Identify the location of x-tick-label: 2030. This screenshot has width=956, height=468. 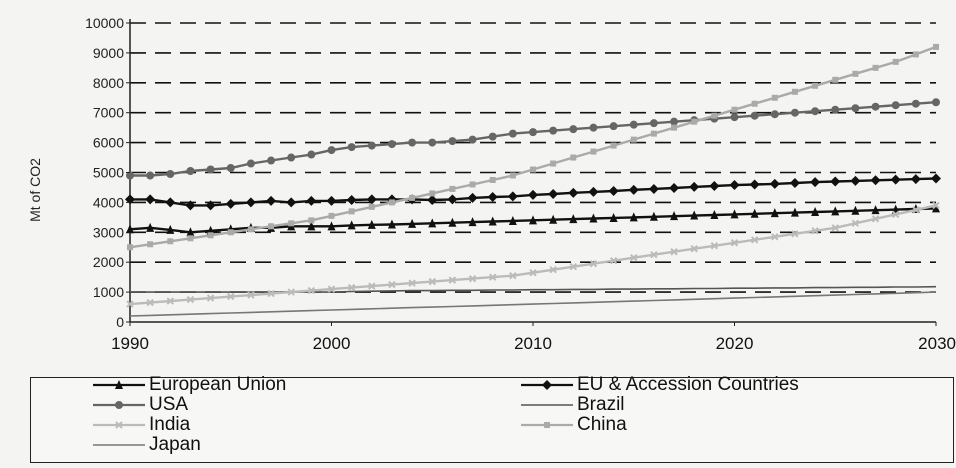
(937, 343).